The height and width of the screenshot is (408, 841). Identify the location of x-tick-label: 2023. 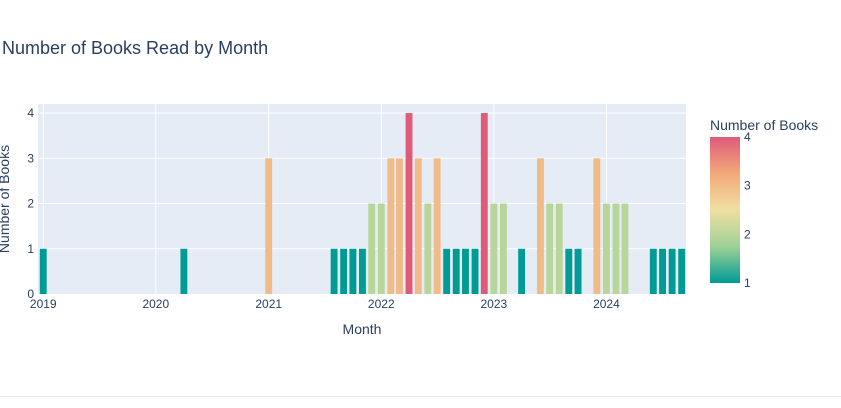
(493, 304).